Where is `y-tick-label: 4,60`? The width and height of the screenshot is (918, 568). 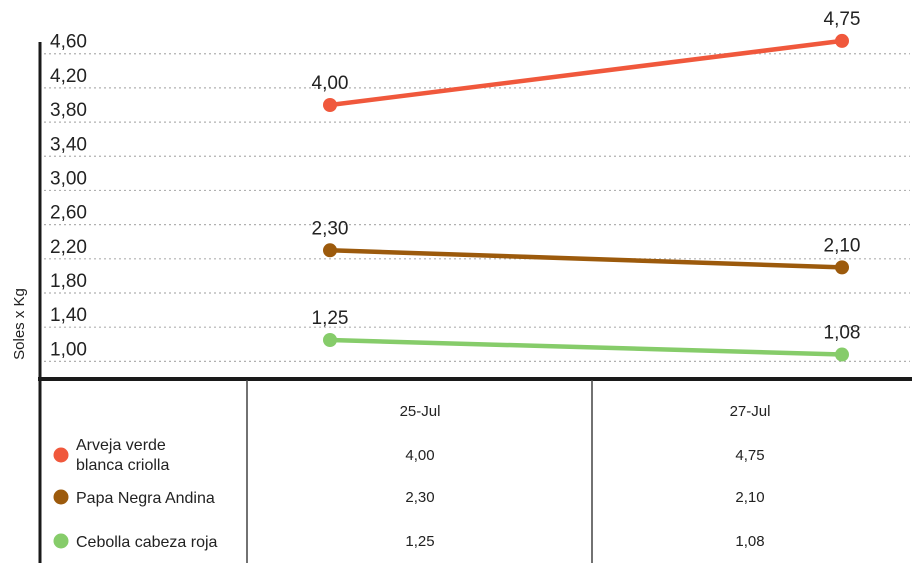
y-tick-label: 4,60 is located at coordinates (68, 42).